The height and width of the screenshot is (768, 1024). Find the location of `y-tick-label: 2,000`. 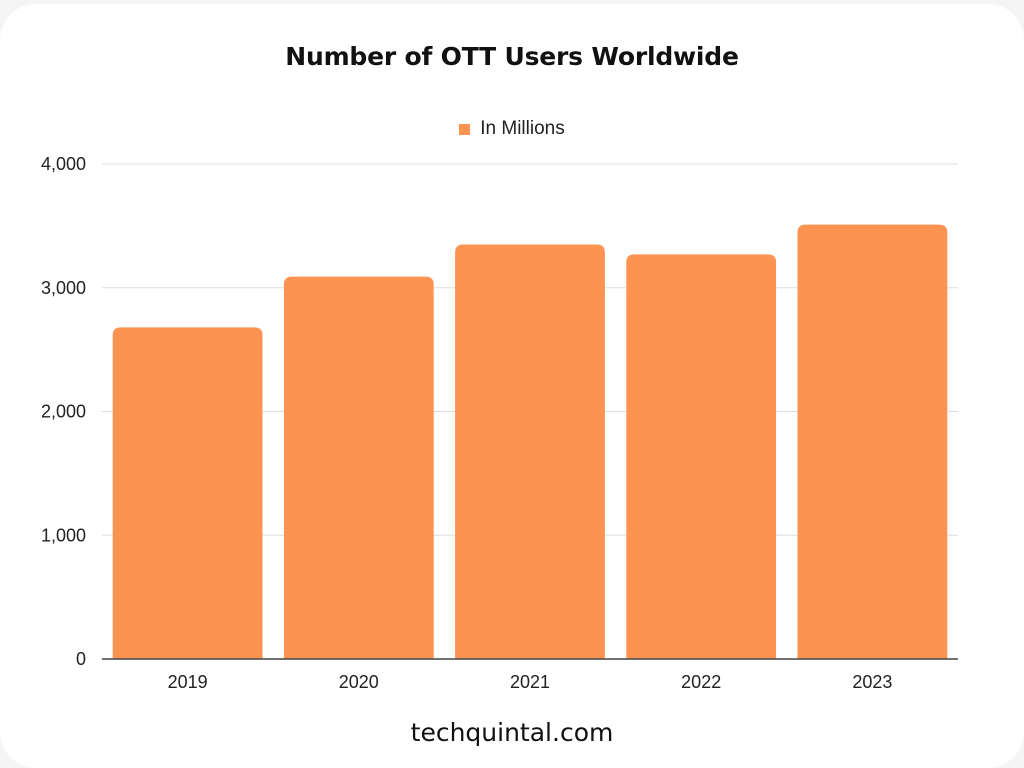

y-tick-label: 2,000 is located at coordinates (63, 412).